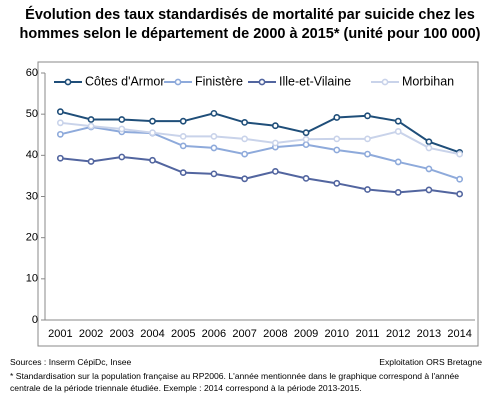  Describe the element at coordinates (337, 334) in the screenshot. I see `x-tick-label: 2010` at that location.